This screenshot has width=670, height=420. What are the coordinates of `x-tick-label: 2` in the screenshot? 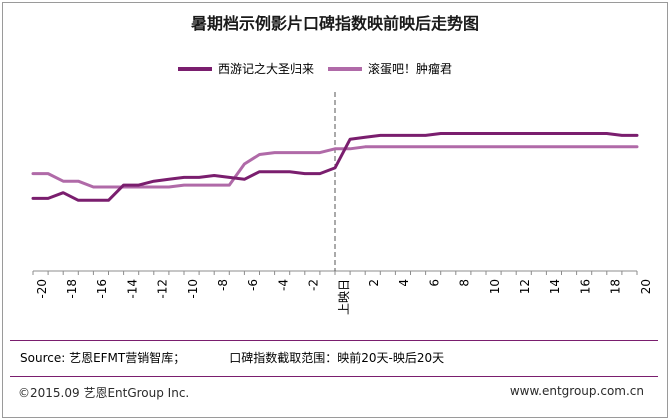 It's located at (374, 283).